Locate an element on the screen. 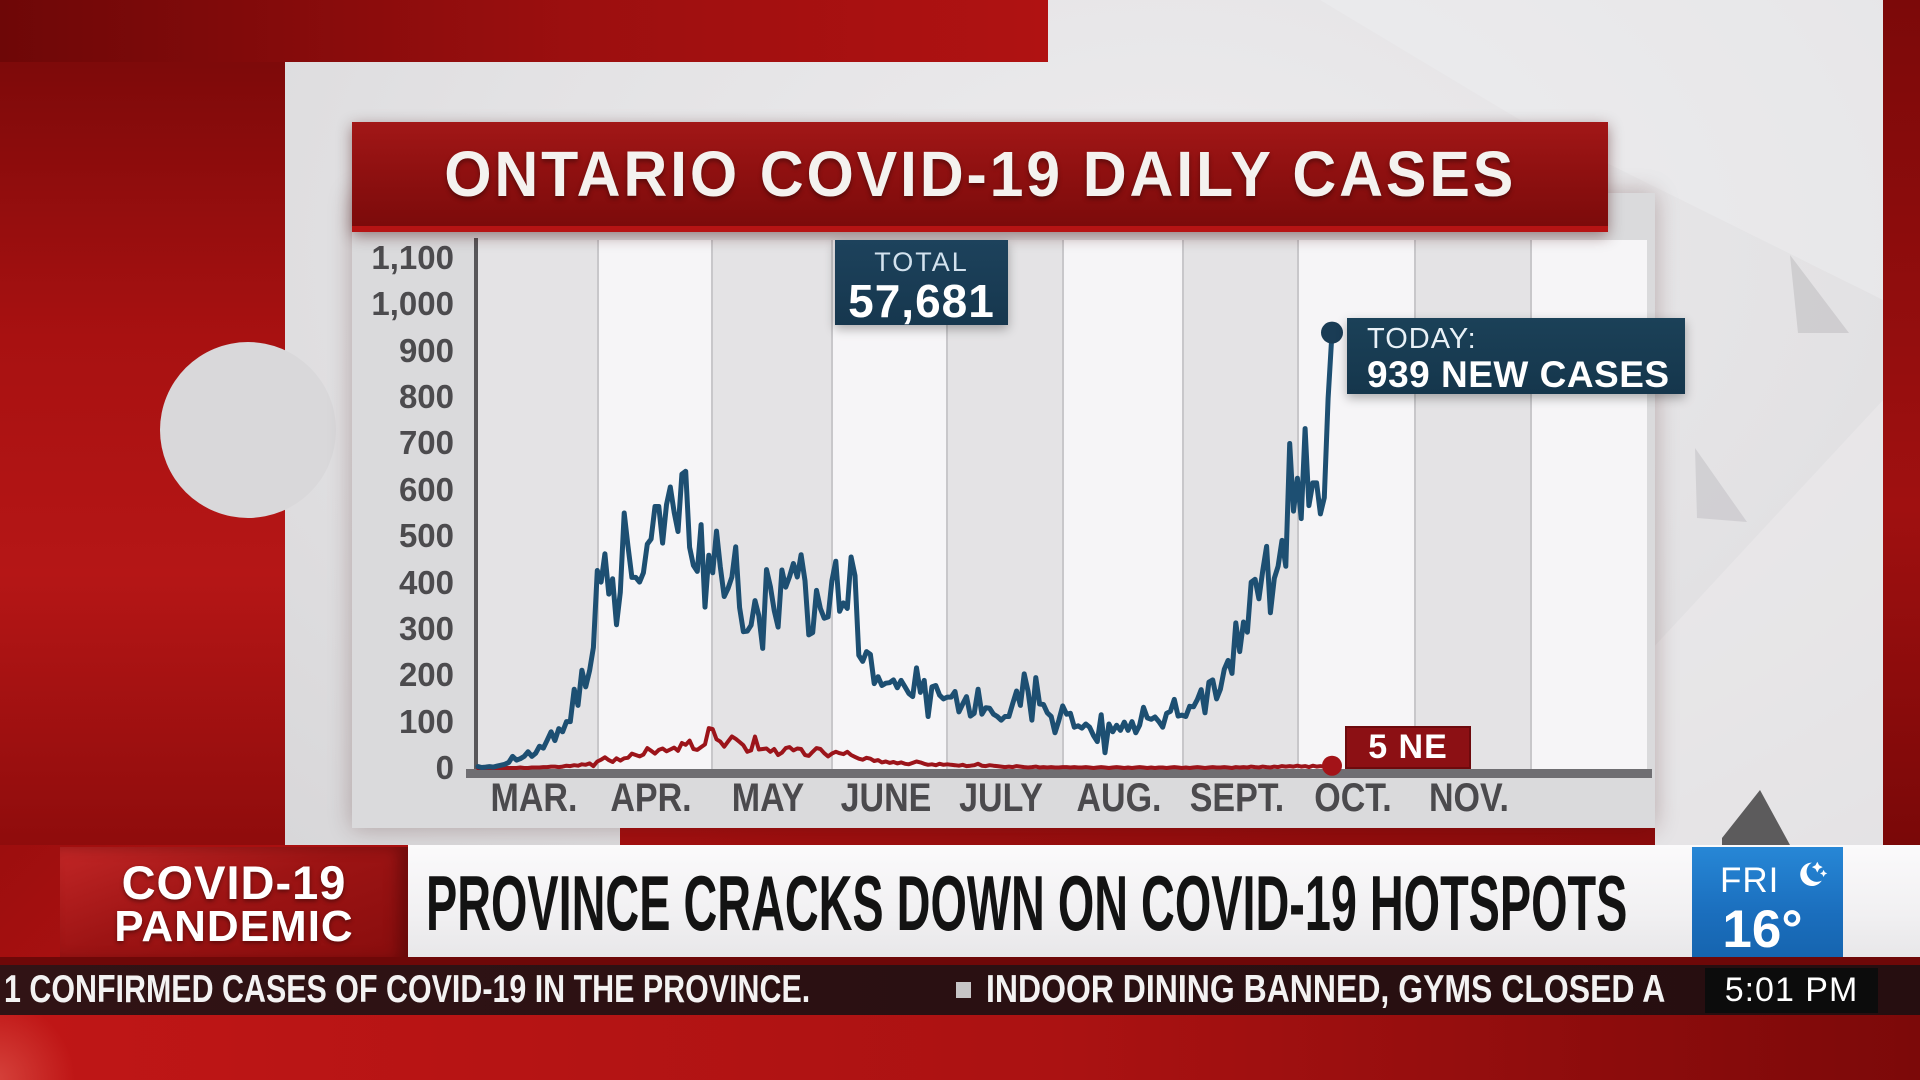 The height and width of the screenshot is (1080, 1920). y-tick-label: 700 is located at coordinates (426, 443).